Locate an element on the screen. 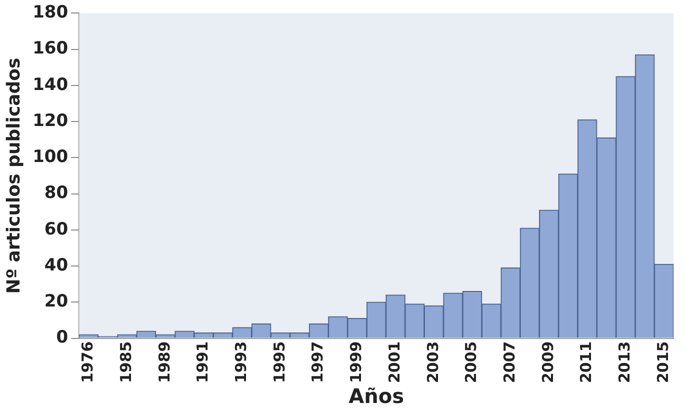  y-tick-label: 80 is located at coordinates (56, 193).